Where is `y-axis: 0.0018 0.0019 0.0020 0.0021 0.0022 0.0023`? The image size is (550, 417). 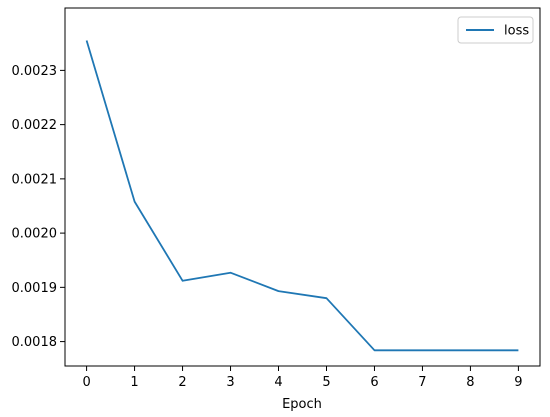 y-axis: 0.0018 0.0019 0.0020 0.0021 0.0022 0.0023 is located at coordinates (38, 207).